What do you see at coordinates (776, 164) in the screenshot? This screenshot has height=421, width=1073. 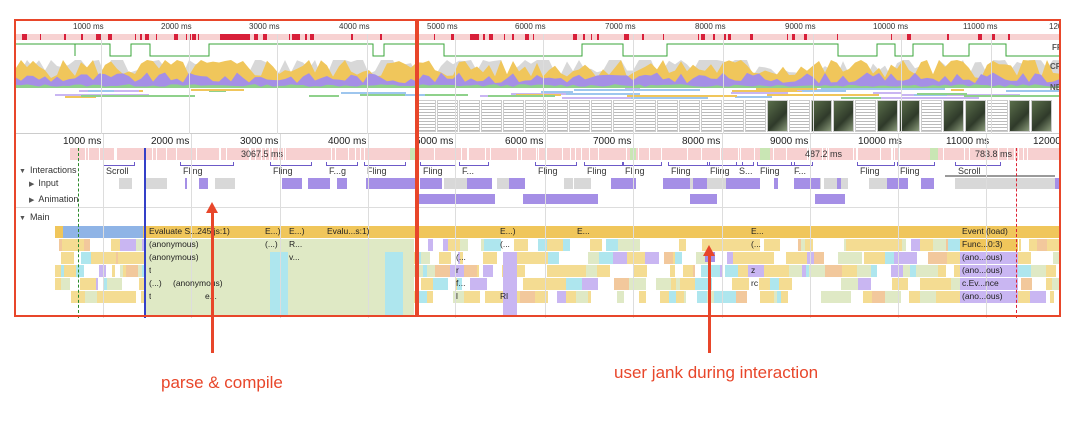 I see `interaction-bracket` at bounding box center [776, 164].